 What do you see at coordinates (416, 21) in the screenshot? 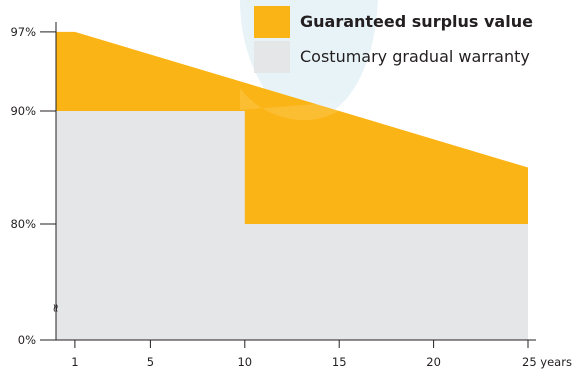
I see `legend-label: Guaranteed surplus value` at bounding box center [416, 21].